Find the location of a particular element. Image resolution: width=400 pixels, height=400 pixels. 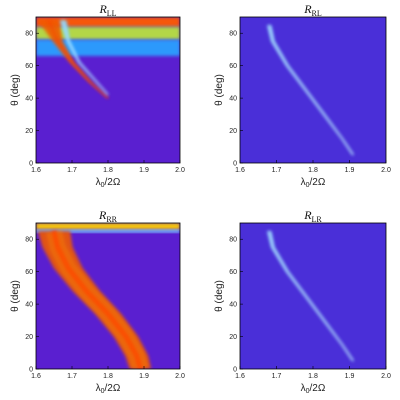

panel-title: RRR is located at coordinates (108, 216).